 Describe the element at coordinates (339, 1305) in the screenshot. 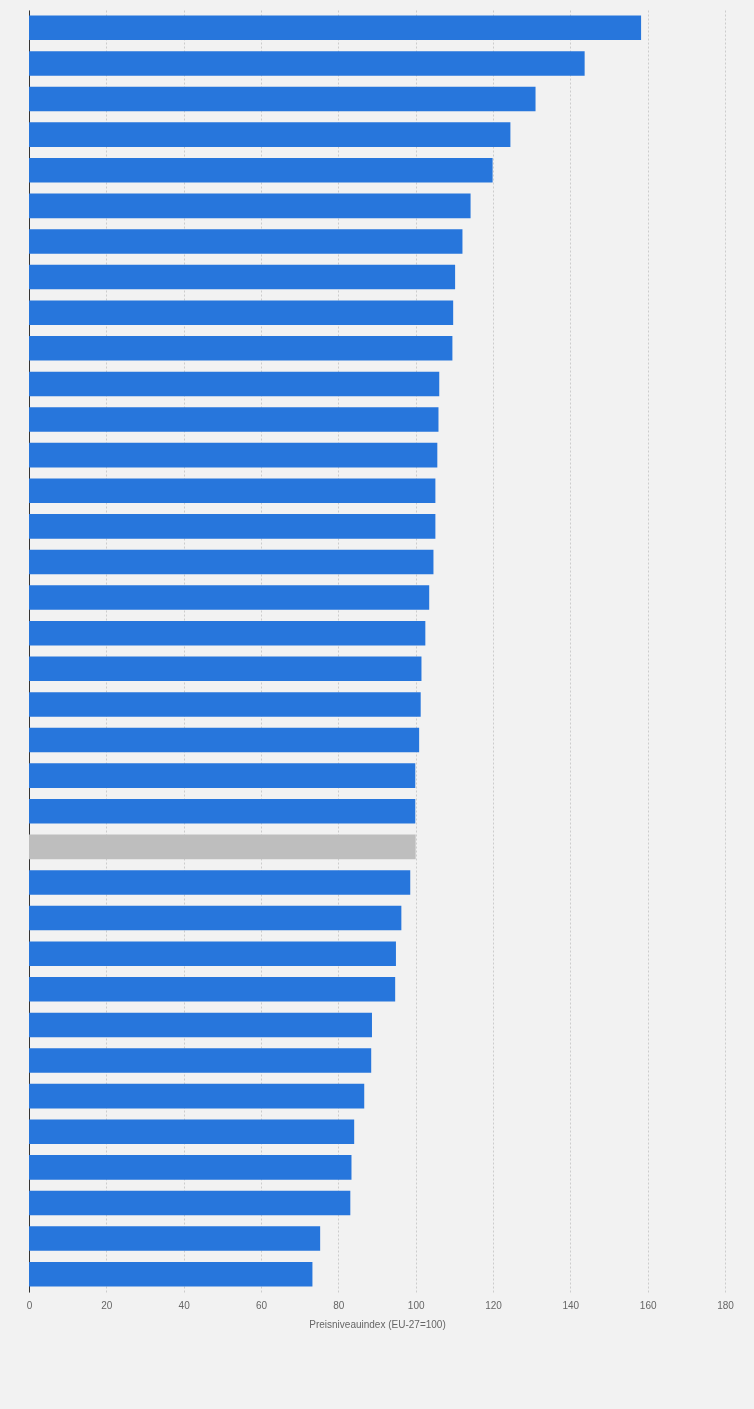

I see `x-tick-label: 80` at that location.